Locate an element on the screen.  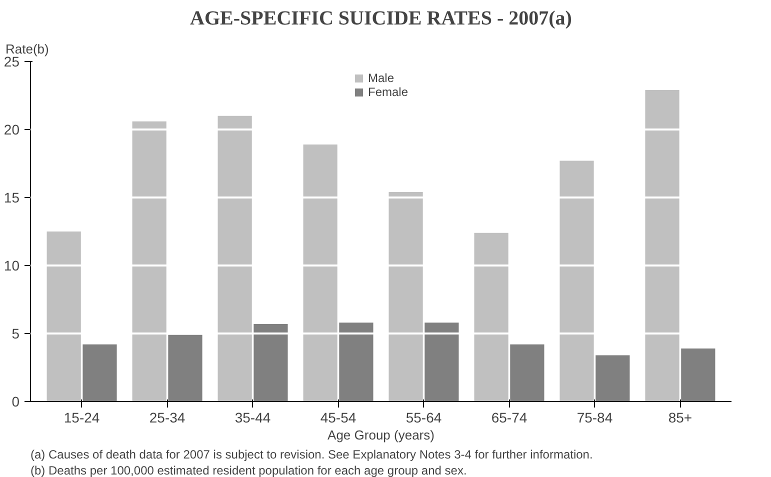
legend-label: Male is located at coordinates (381, 78).